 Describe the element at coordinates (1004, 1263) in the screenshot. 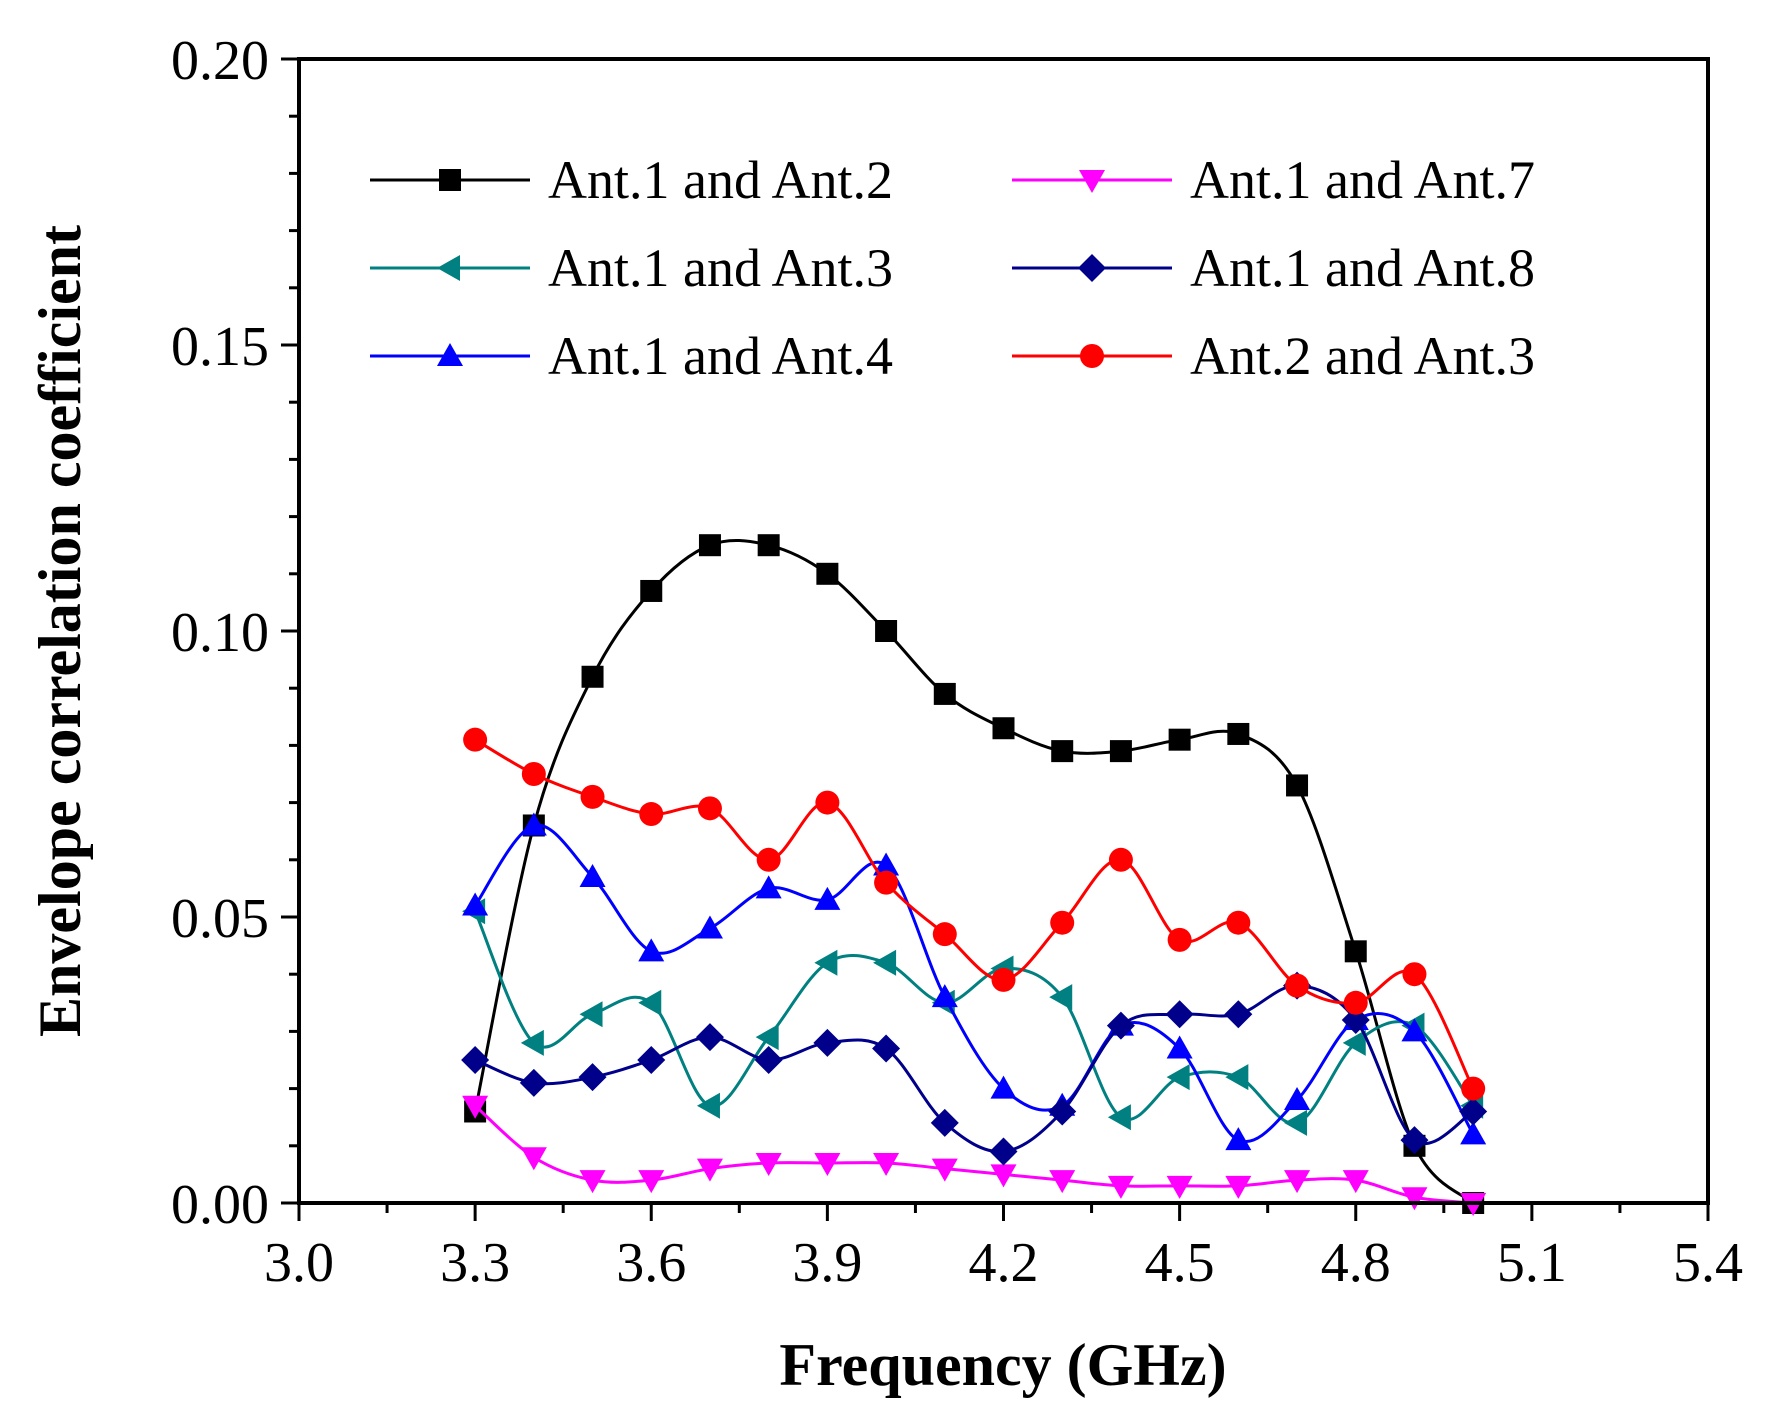

I see `x-tick-label: 4.2` at that location.